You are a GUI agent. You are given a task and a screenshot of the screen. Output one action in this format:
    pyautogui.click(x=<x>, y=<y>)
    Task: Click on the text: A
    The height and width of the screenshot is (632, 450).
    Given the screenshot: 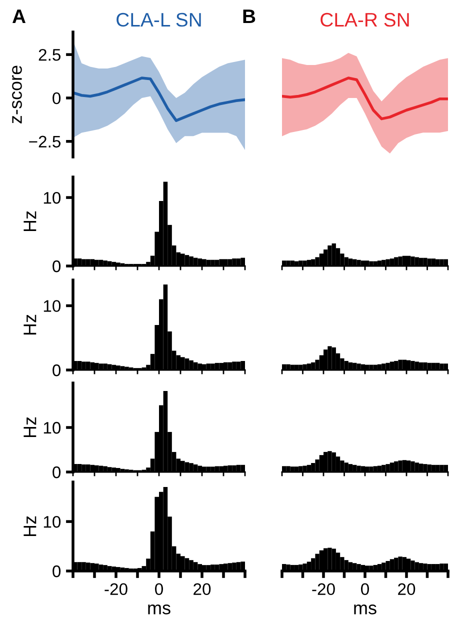 What is the action you would take?
    pyautogui.click(x=19, y=17)
    